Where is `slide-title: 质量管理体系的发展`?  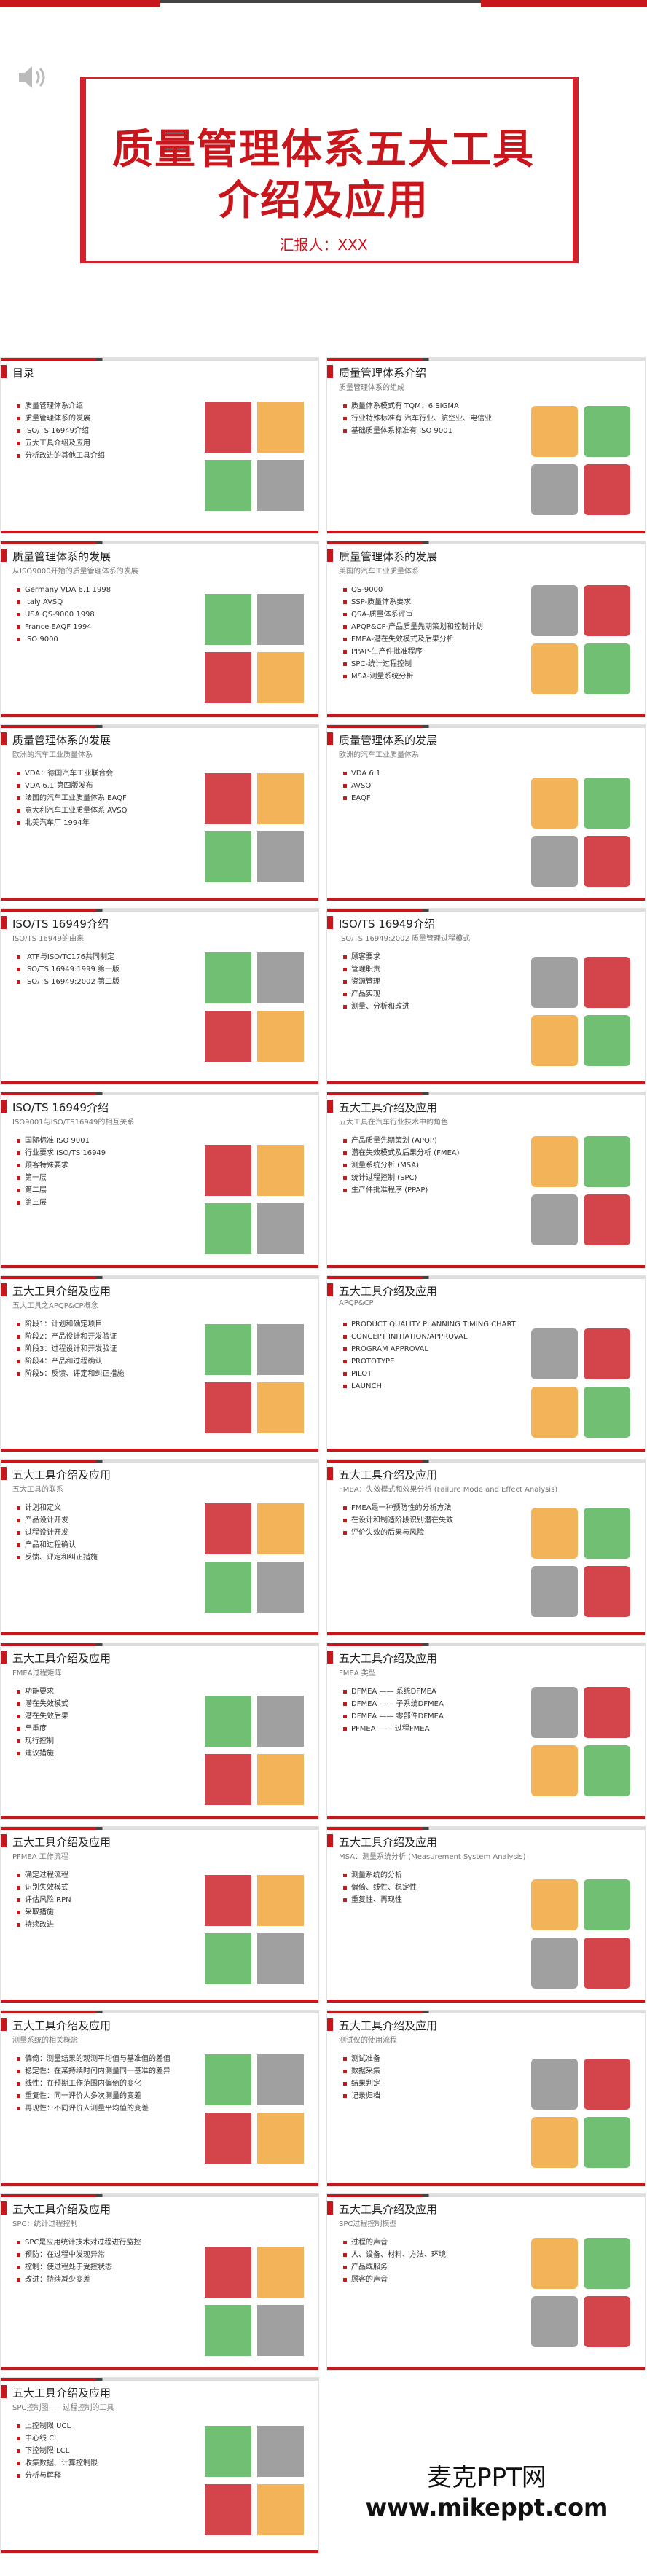
slide-title: 质量管理体系的发展 is located at coordinates (62, 740).